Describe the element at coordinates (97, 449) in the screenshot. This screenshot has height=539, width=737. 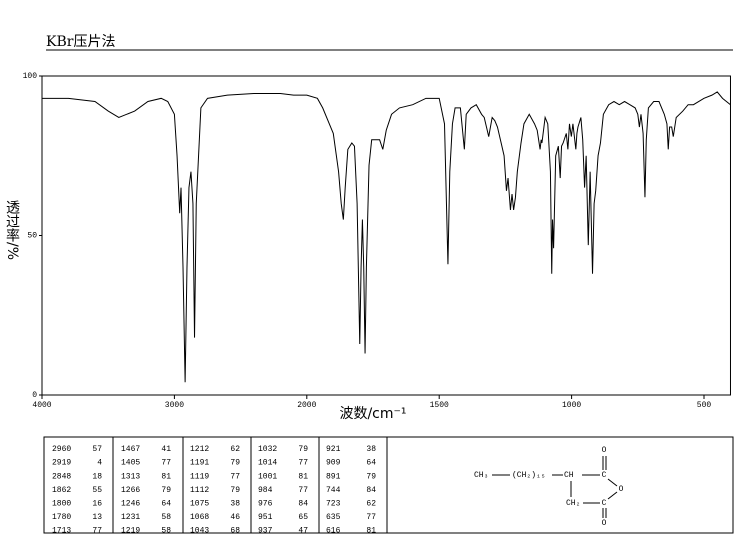
I see `peak-transmittance: 57` at that location.